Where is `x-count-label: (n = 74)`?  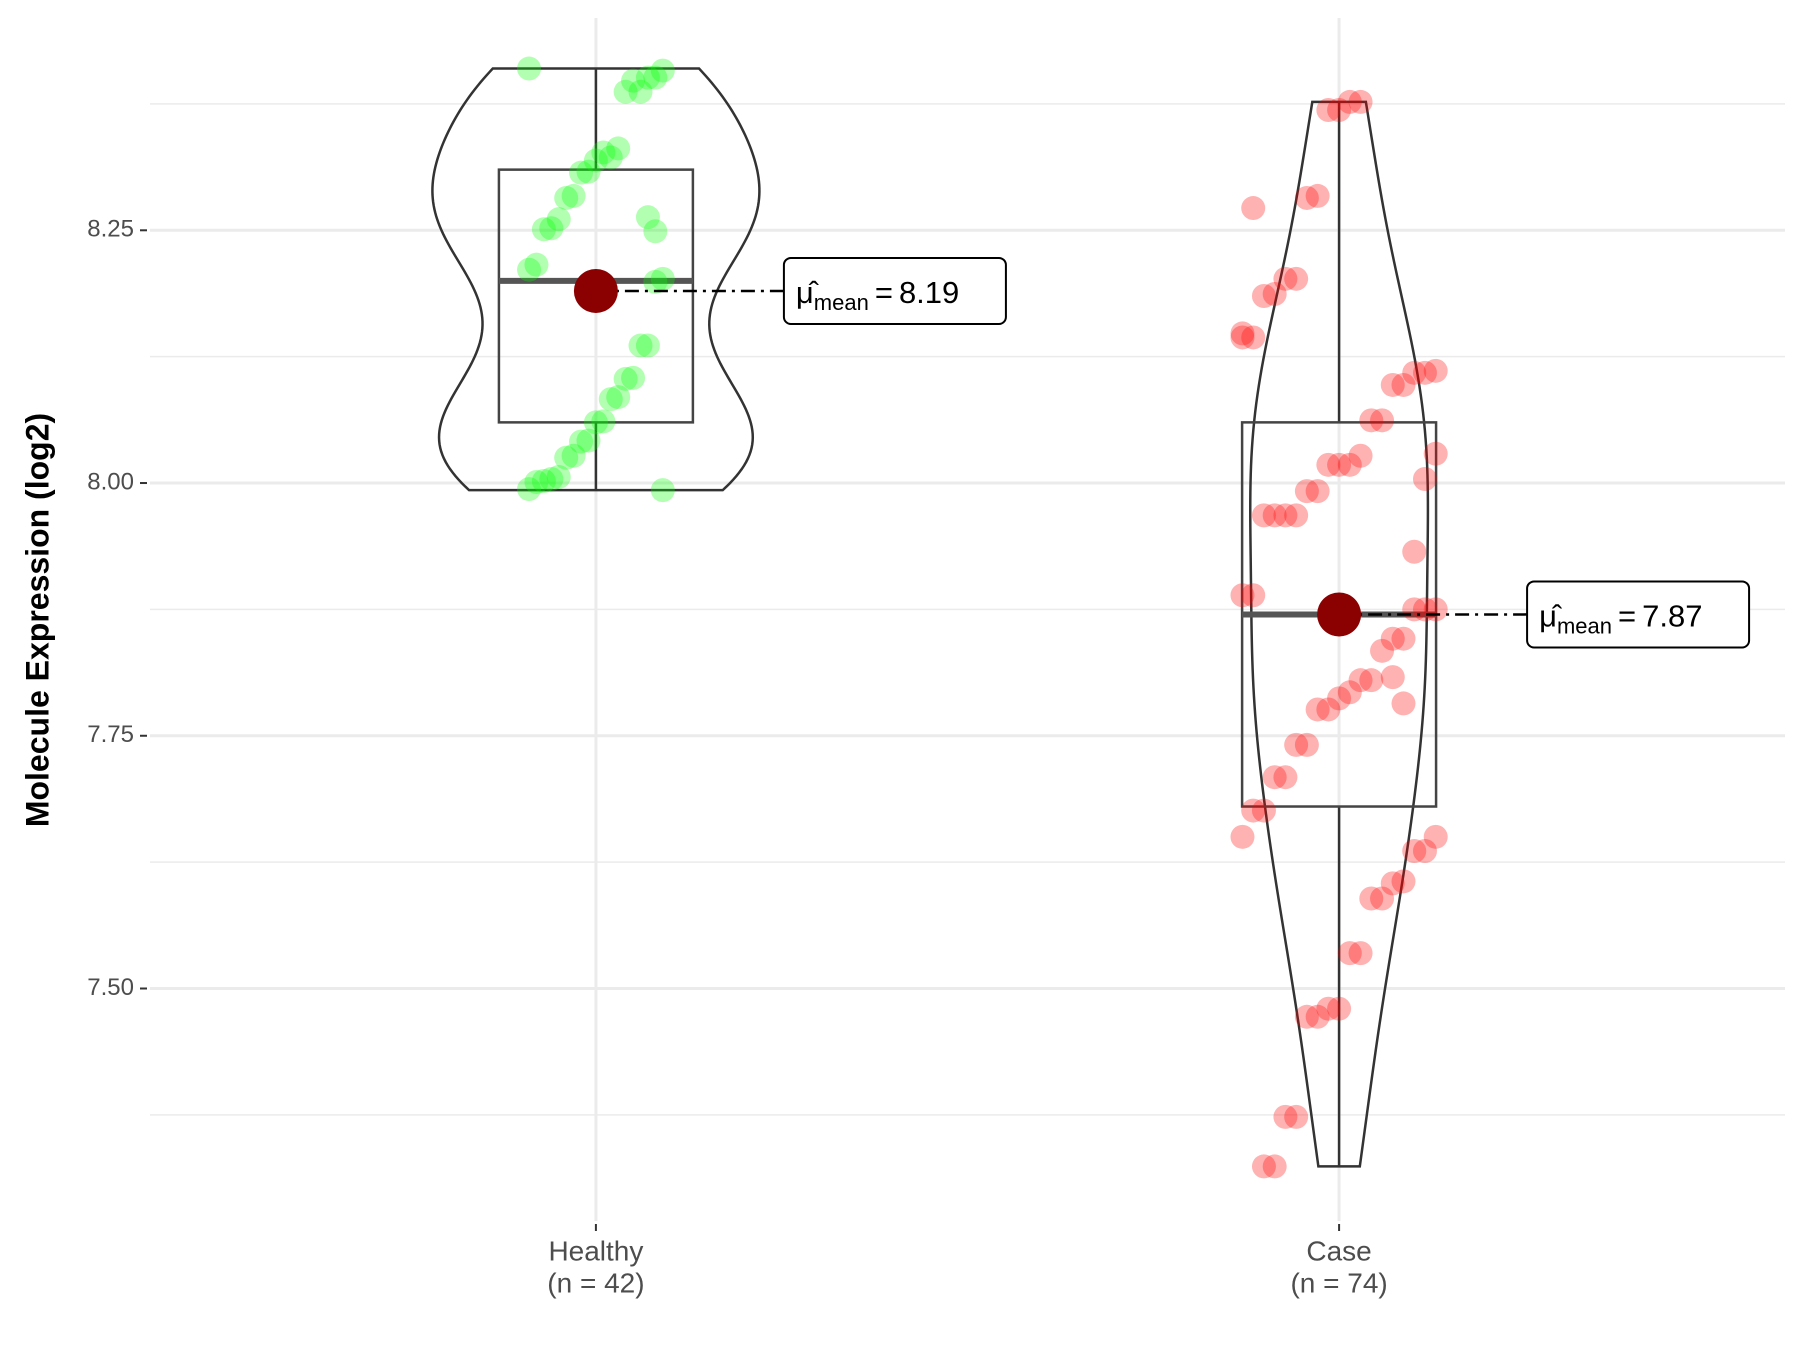
x-count-label: (n = 74) is located at coordinates (1338, 1282).